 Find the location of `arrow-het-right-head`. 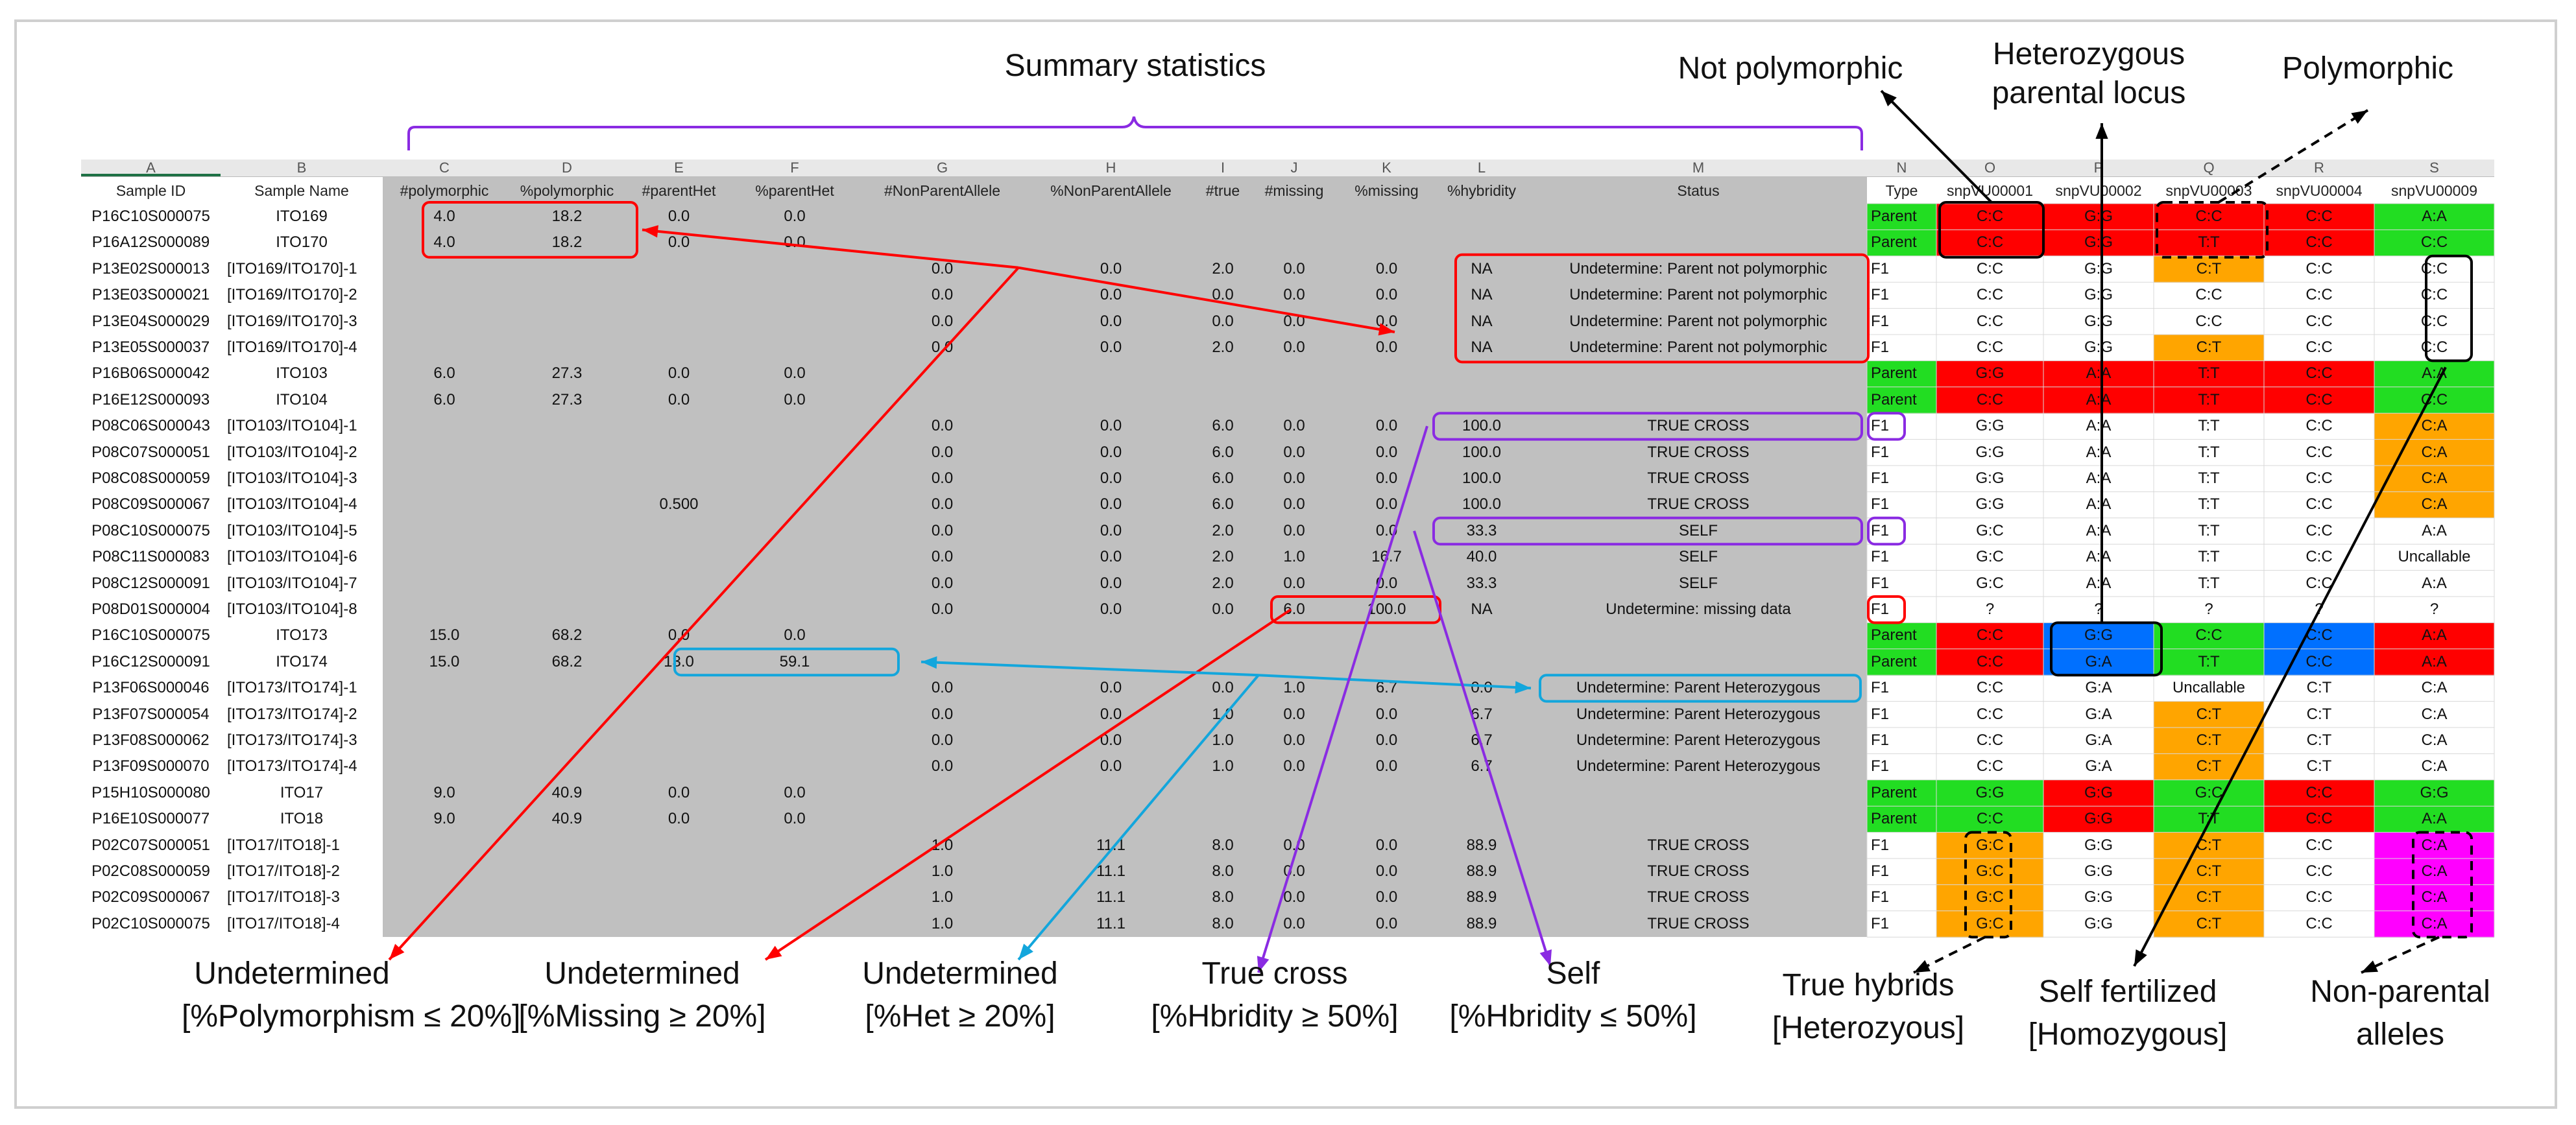

arrow-het-right-head is located at coordinates (1523, 688).